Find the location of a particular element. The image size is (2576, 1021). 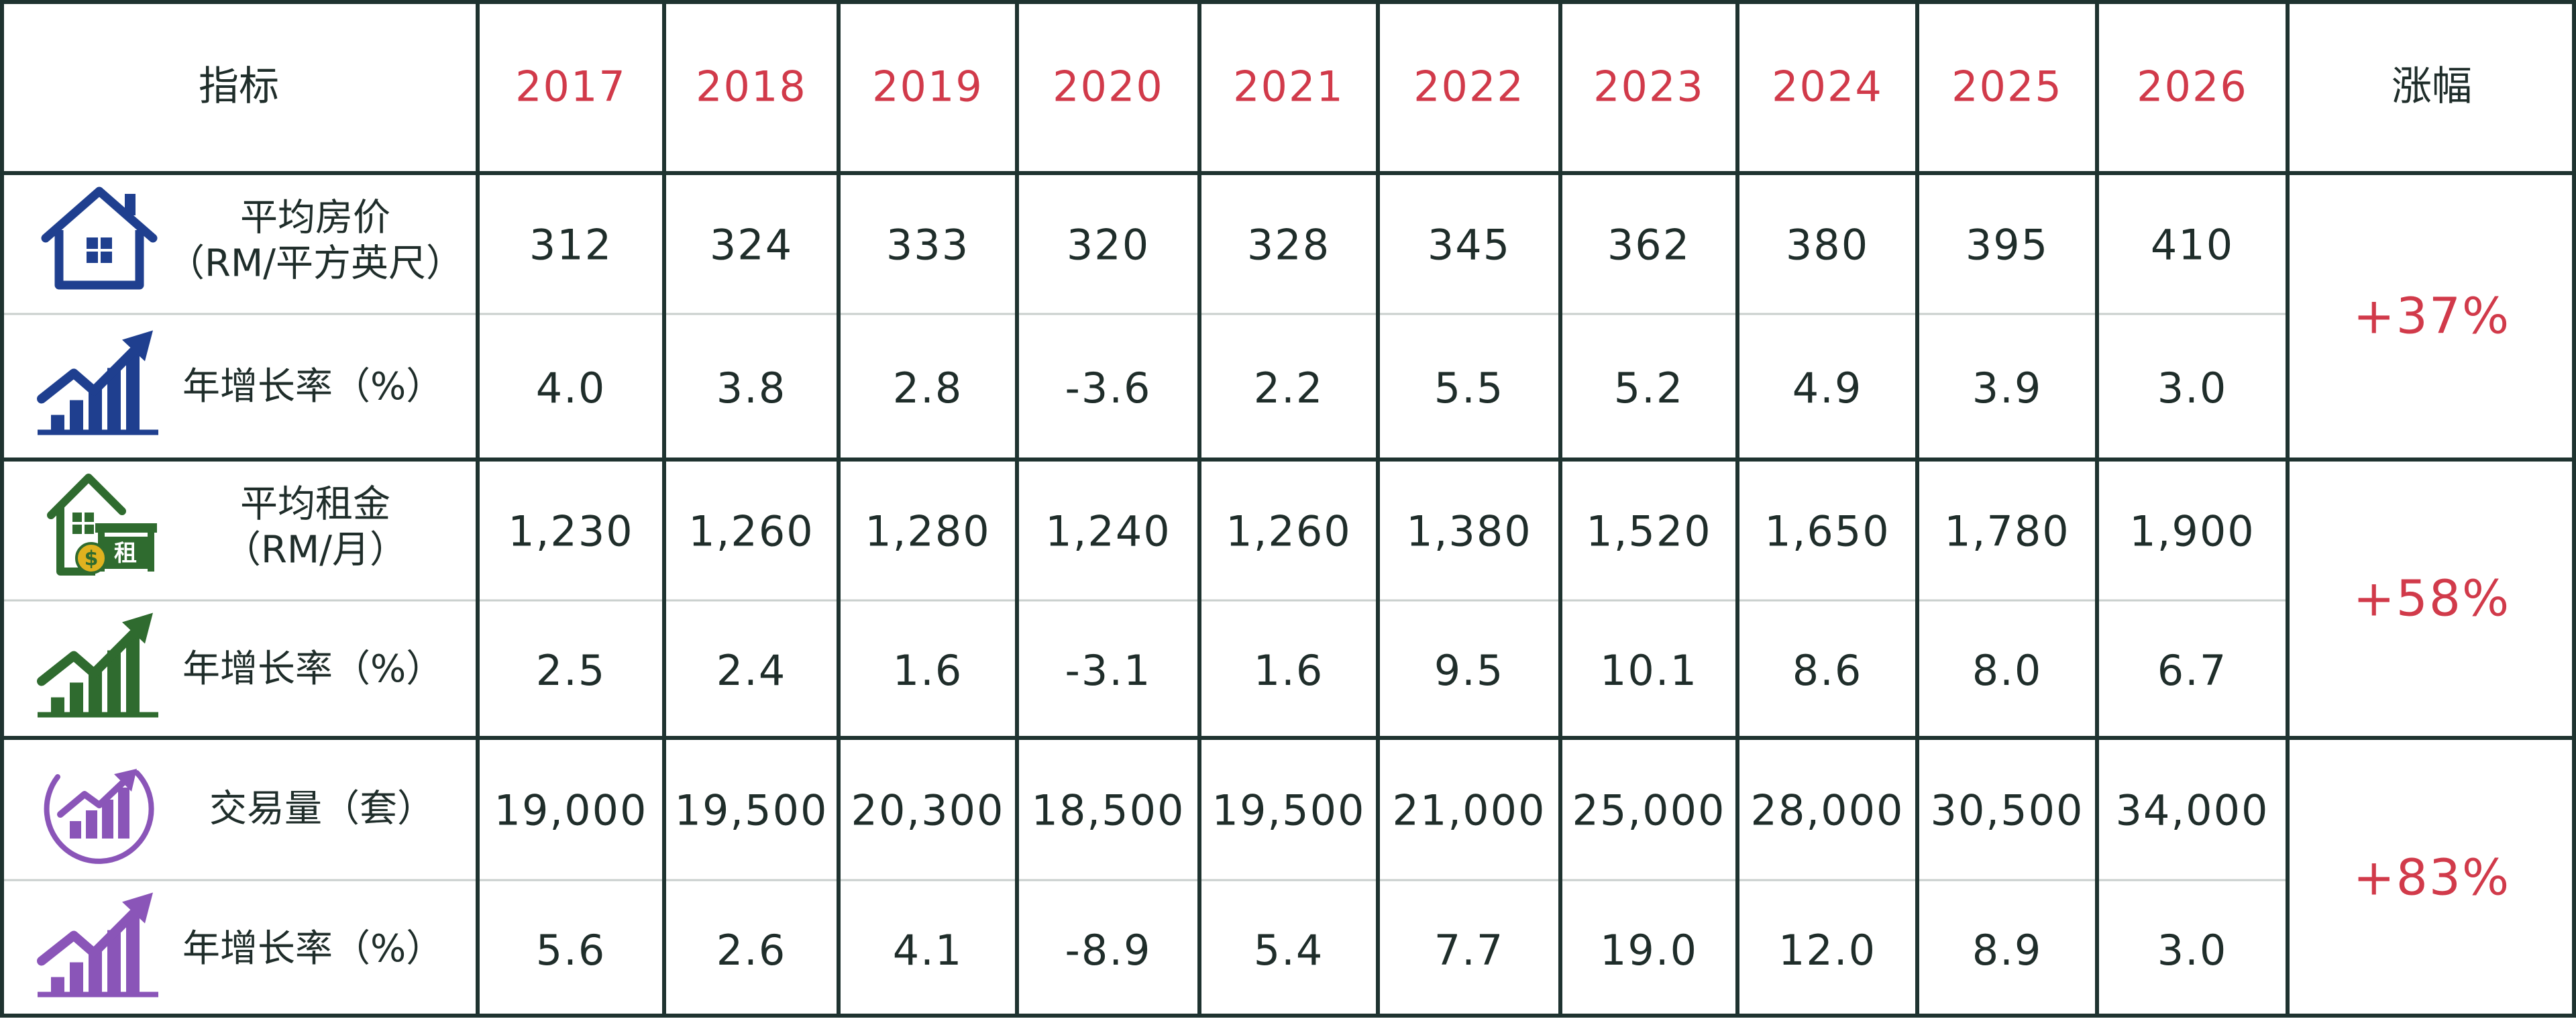

table-cell: -3.1 is located at coordinates (1108, 670).